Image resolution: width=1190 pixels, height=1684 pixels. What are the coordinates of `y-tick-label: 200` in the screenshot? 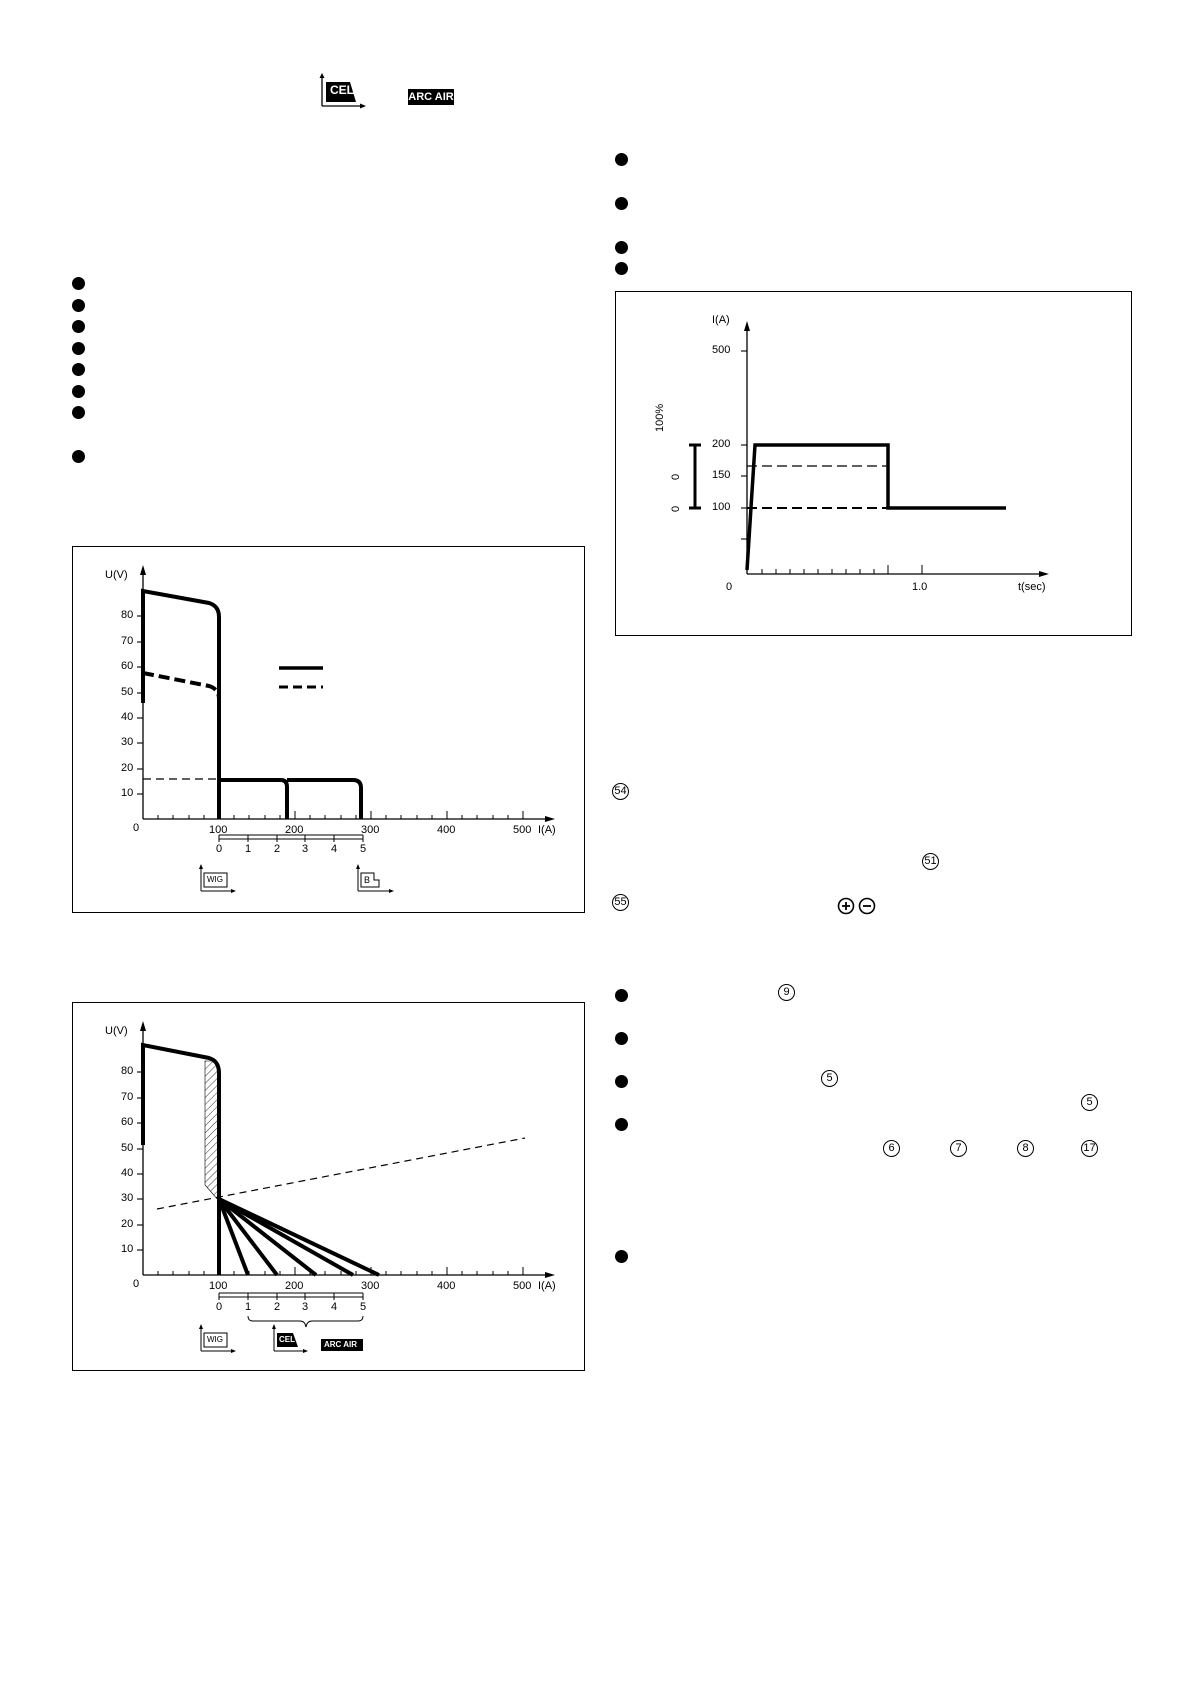 It's located at (721, 444).